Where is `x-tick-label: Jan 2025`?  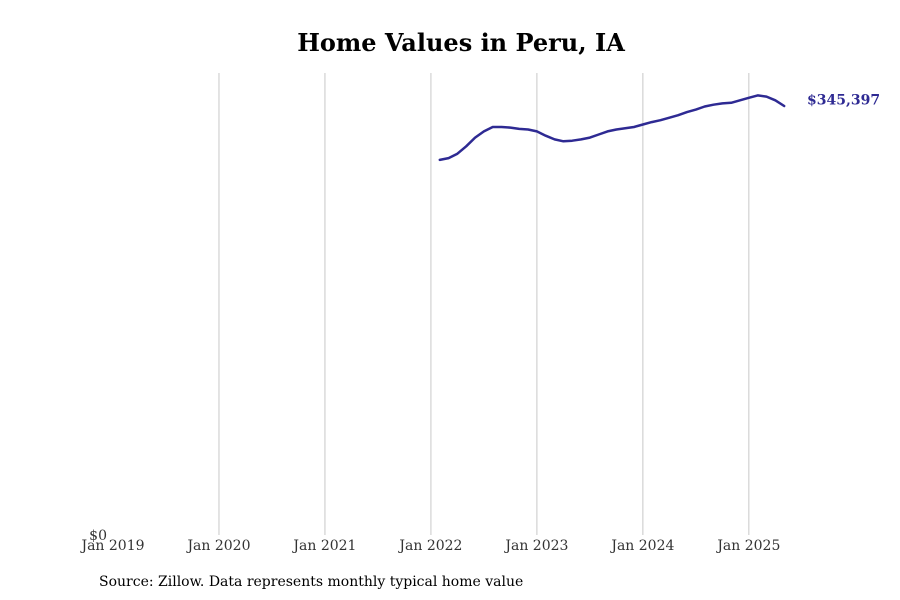
x-tick-label: Jan 2025 is located at coordinates (747, 546).